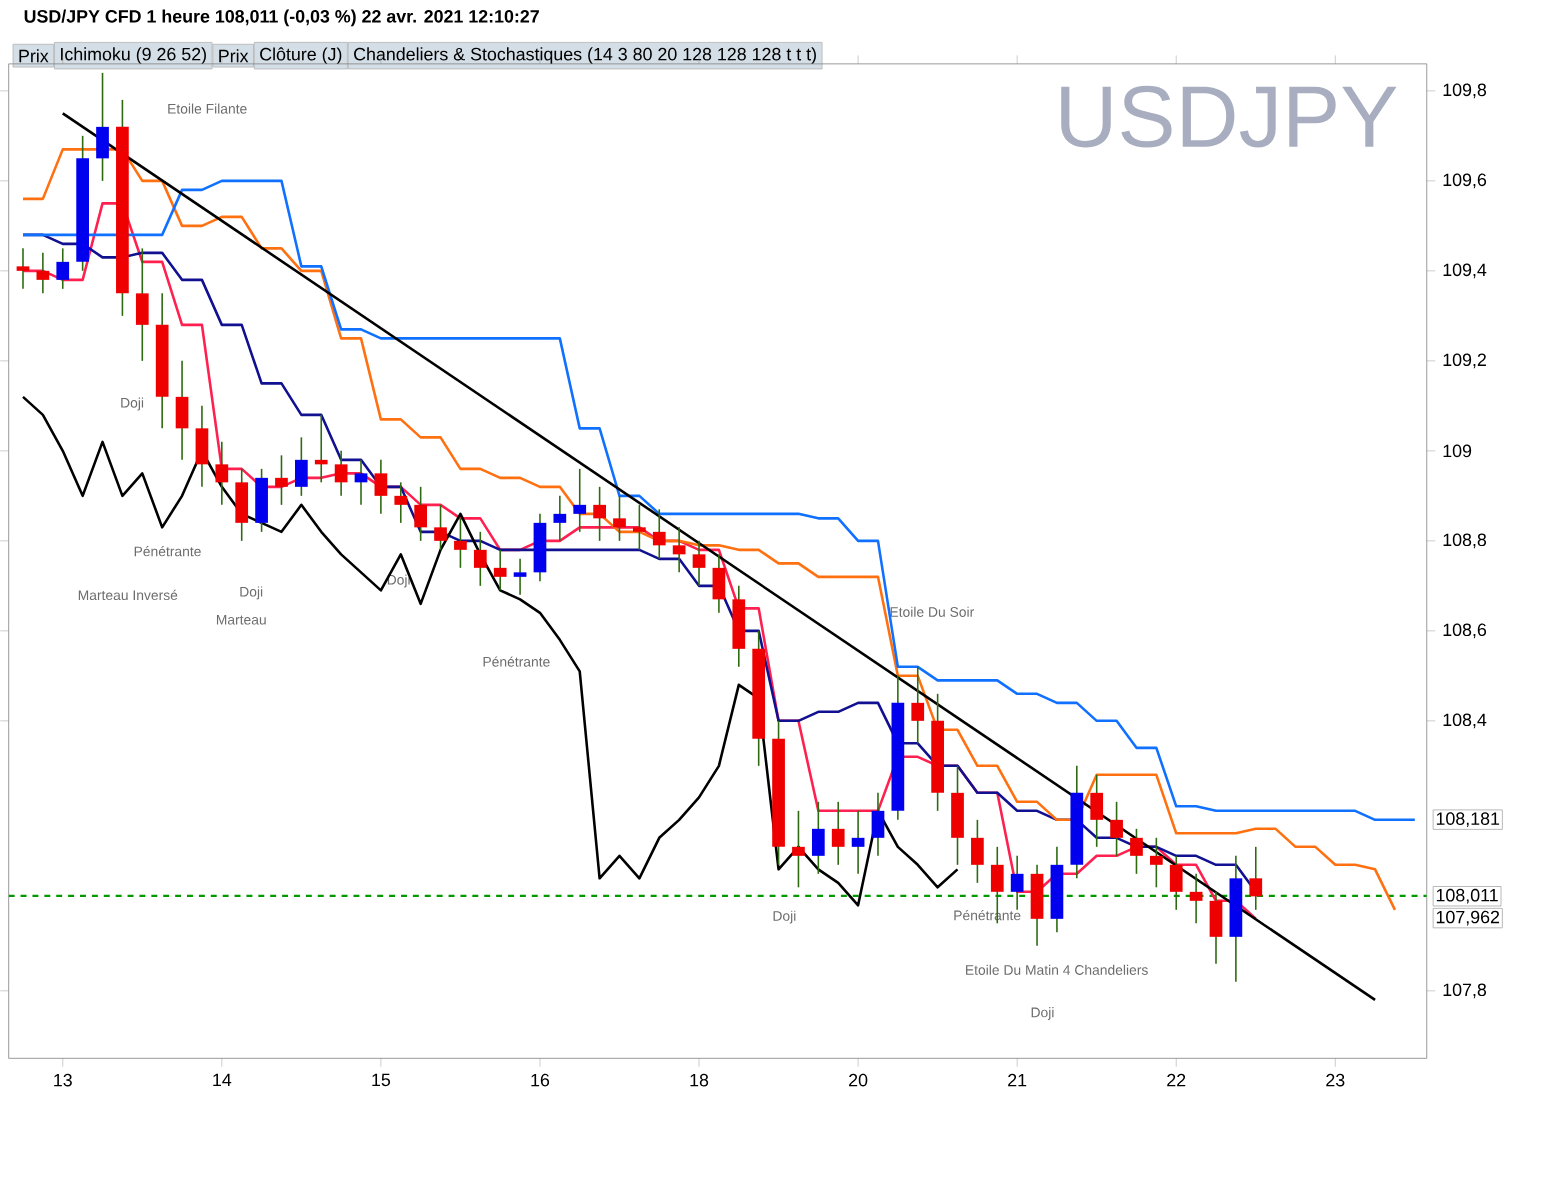  What do you see at coordinates (1017, 1080) in the screenshot?
I see `x-tick-label: 21` at bounding box center [1017, 1080].